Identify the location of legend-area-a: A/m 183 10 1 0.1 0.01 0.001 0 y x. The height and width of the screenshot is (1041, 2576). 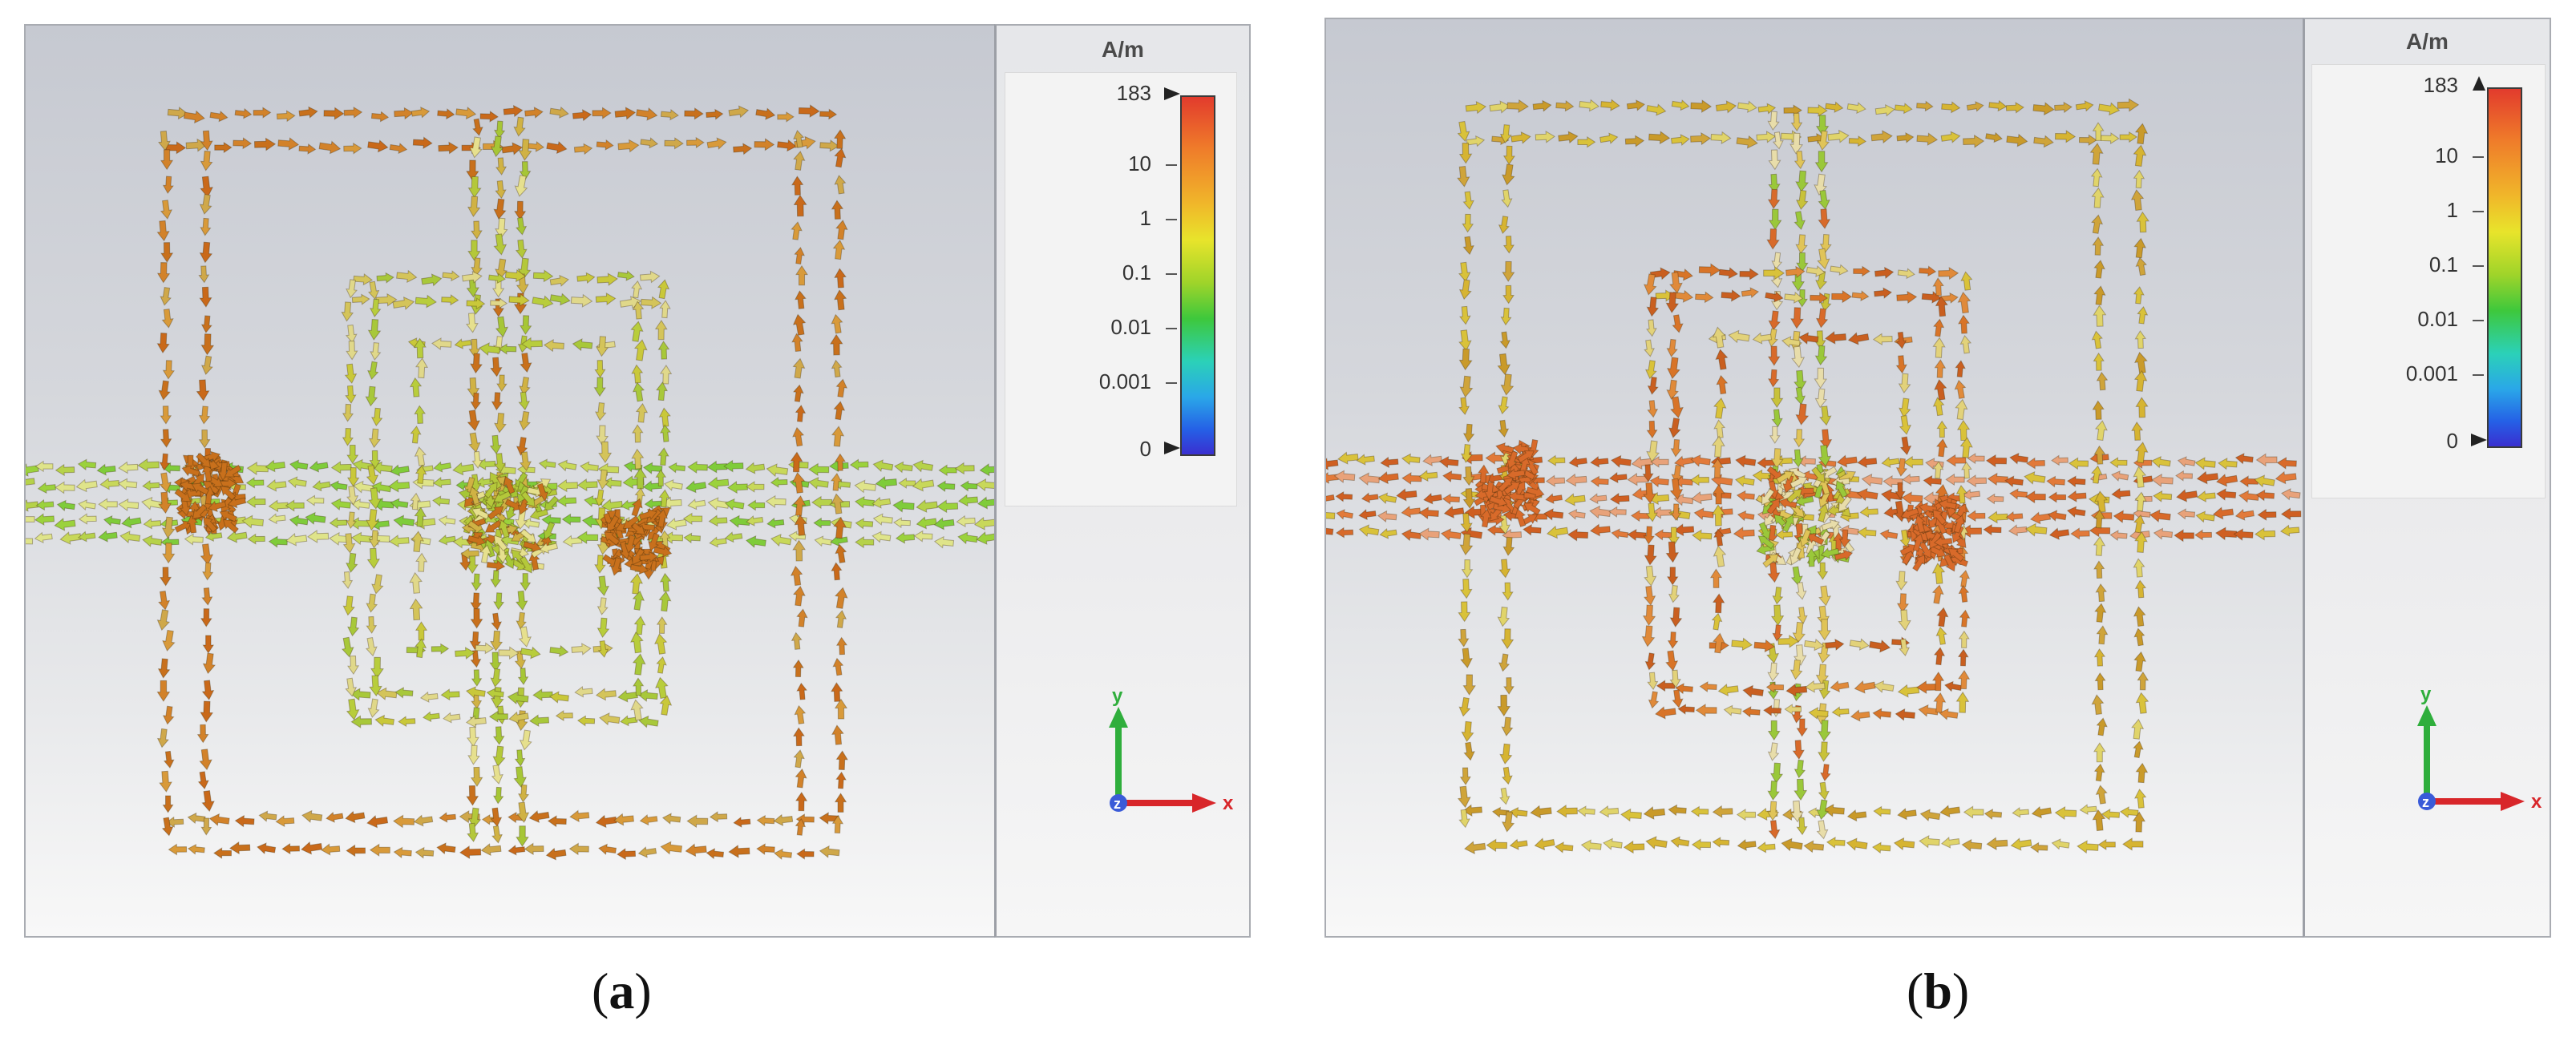
(1122, 481).